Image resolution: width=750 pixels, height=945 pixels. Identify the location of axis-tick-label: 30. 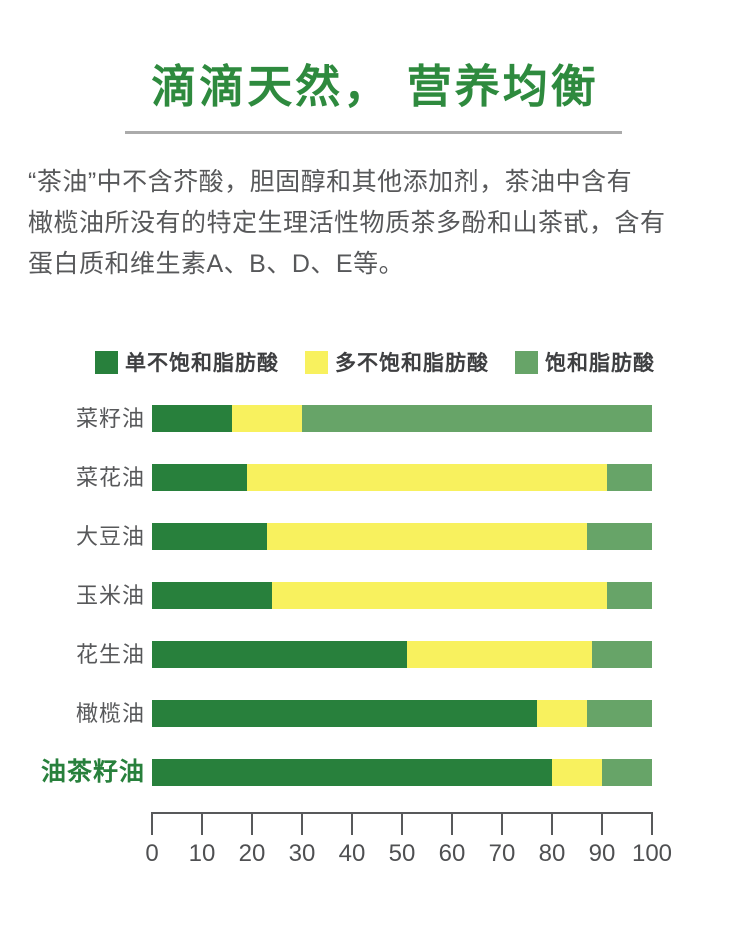
(302, 853).